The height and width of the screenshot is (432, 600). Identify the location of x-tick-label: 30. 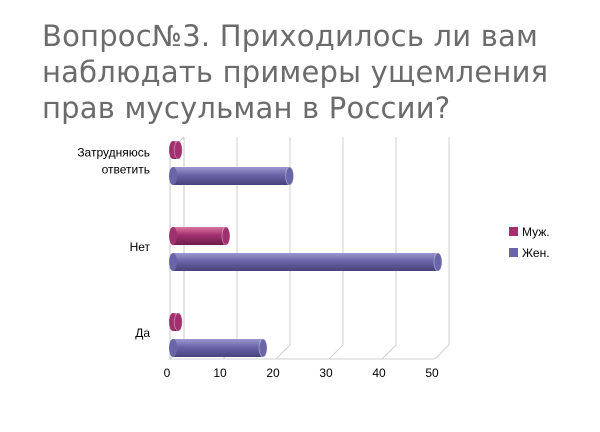
(326, 373).